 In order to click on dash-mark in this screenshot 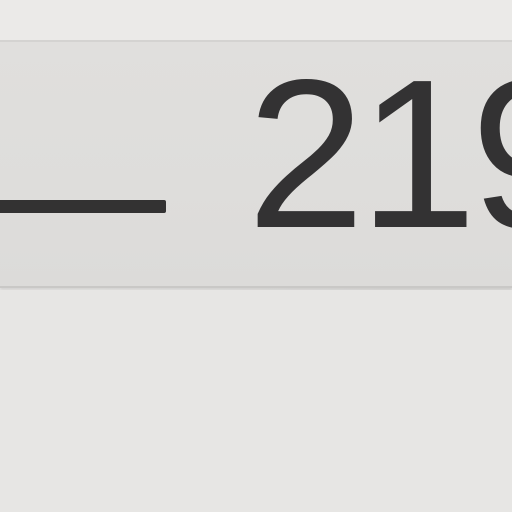, I will do `click(83, 206)`.